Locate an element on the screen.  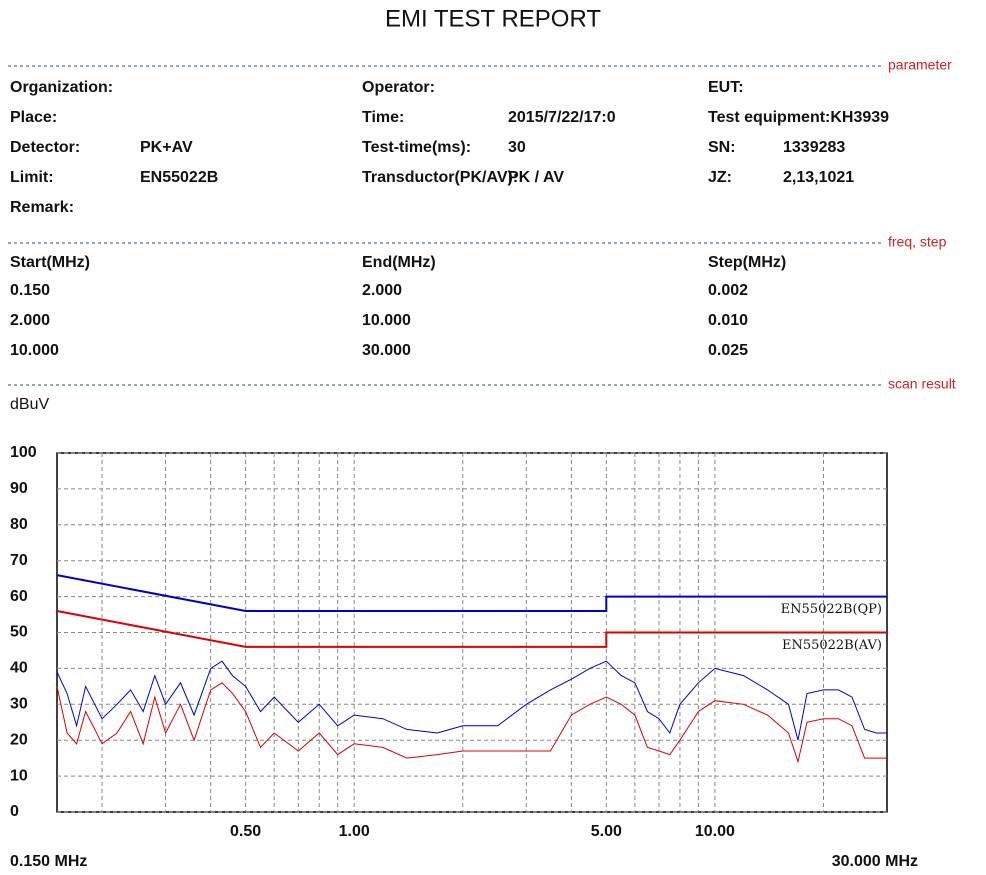
y-tick-label: 10 is located at coordinates (19, 775).